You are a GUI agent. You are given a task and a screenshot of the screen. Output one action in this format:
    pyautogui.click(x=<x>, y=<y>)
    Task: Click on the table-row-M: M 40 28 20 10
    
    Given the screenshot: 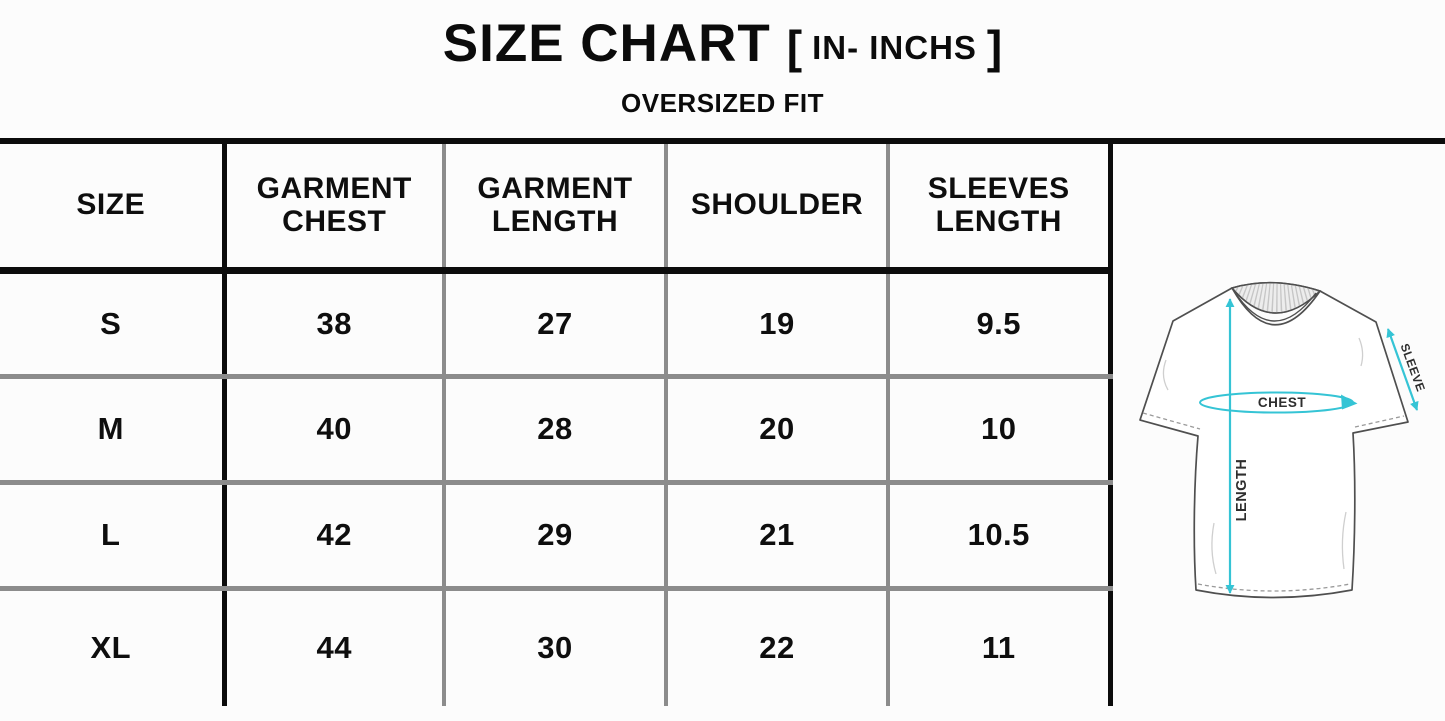 What is the action you would take?
    pyautogui.click(x=556, y=430)
    